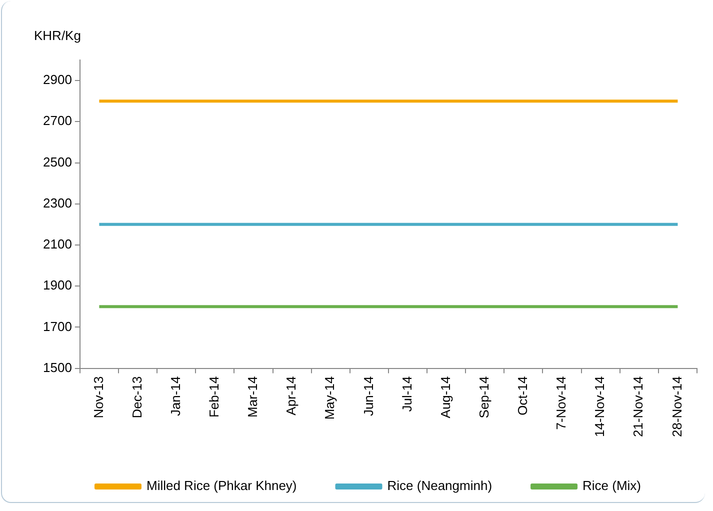  What do you see at coordinates (98, 397) in the screenshot?
I see `x-tick-label: Nov-13` at bounding box center [98, 397].